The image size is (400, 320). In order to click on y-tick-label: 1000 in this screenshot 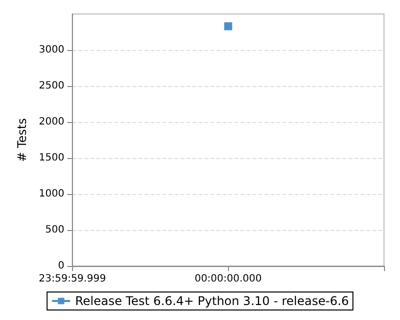, I will do `click(51, 194)`.